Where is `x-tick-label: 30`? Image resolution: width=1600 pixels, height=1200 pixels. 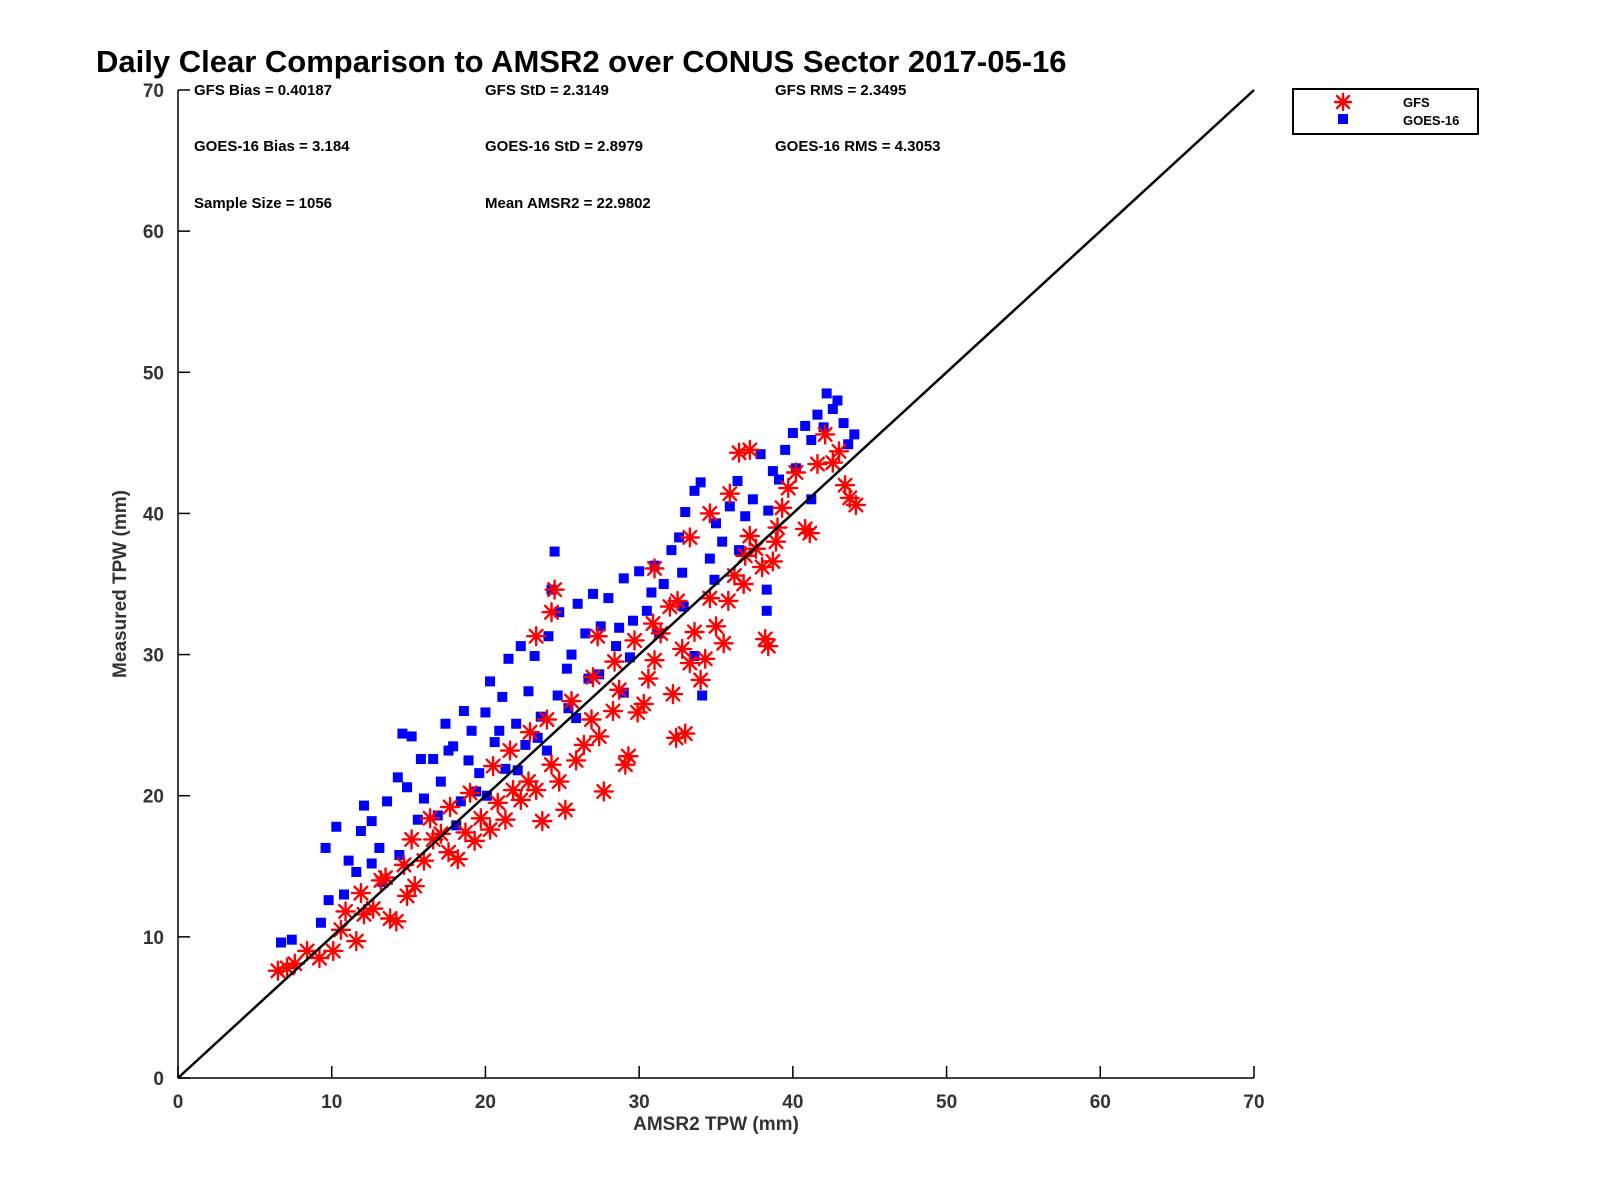
x-tick-label: 30 is located at coordinates (639, 1102).